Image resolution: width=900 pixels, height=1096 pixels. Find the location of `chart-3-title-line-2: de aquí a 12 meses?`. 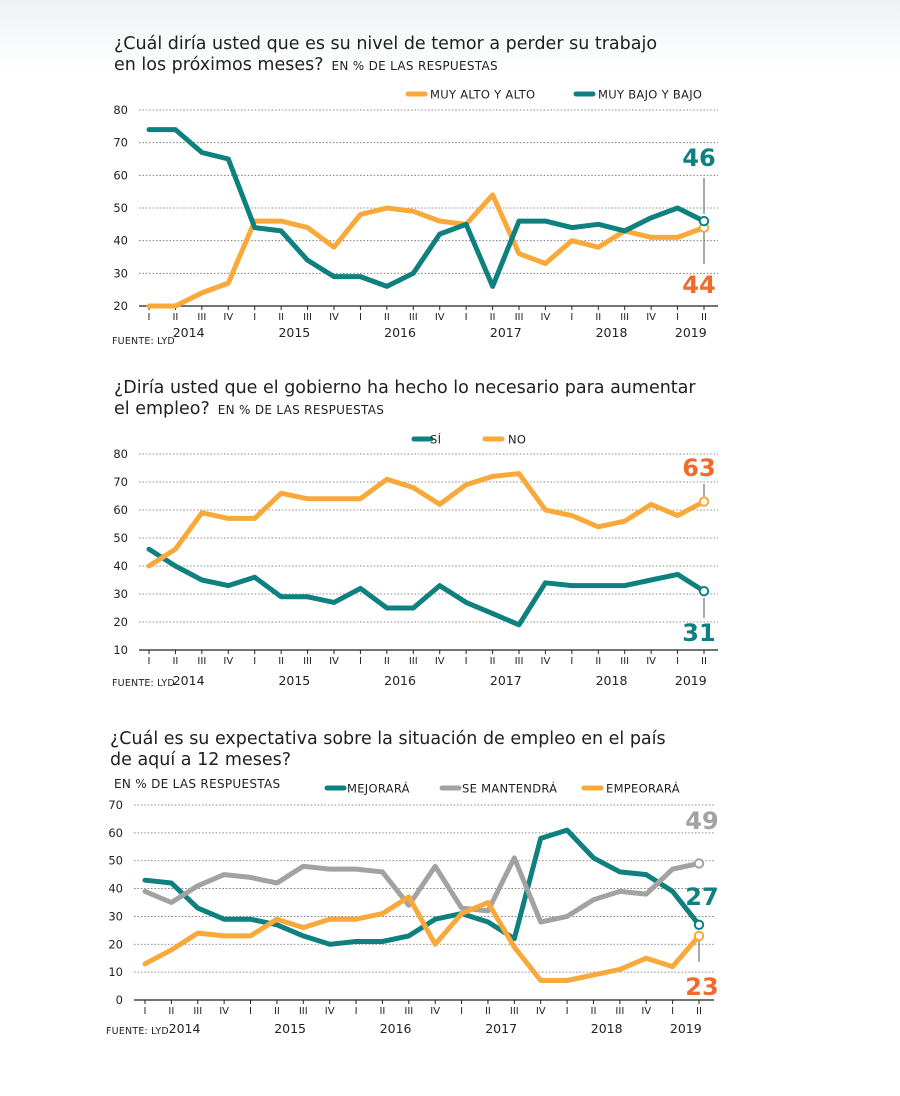

chart-3-title-line-2: de aquí a 12 meses? is located at coordinates (201, 760).